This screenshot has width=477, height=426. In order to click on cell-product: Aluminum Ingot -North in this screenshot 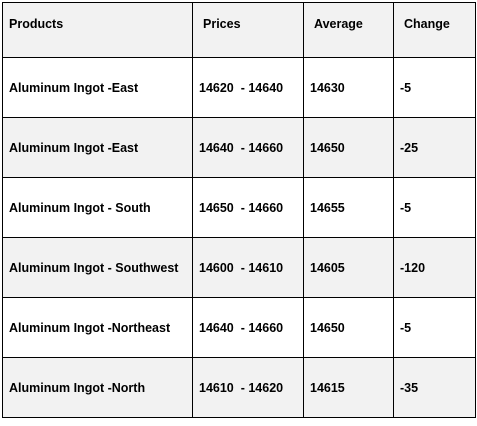, I will do `click(97, 387)`.